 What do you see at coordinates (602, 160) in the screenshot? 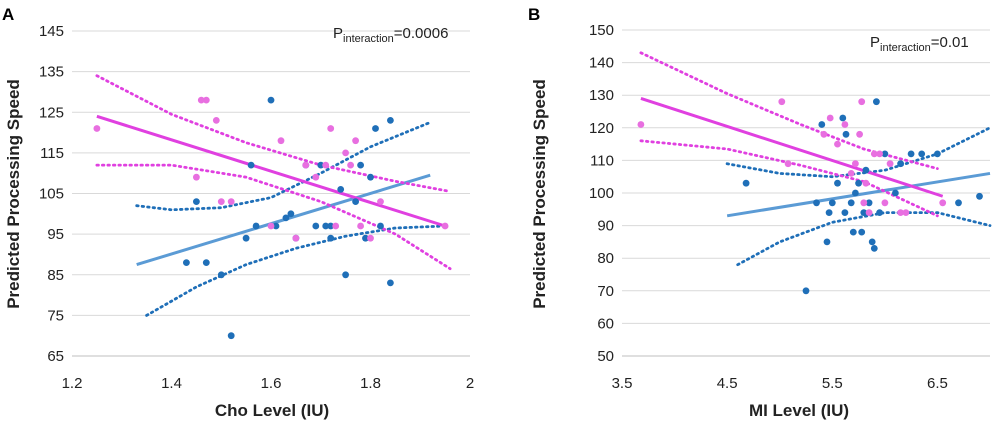
I see `y-tick-label-b: 110` at bounding box center [602, 160].